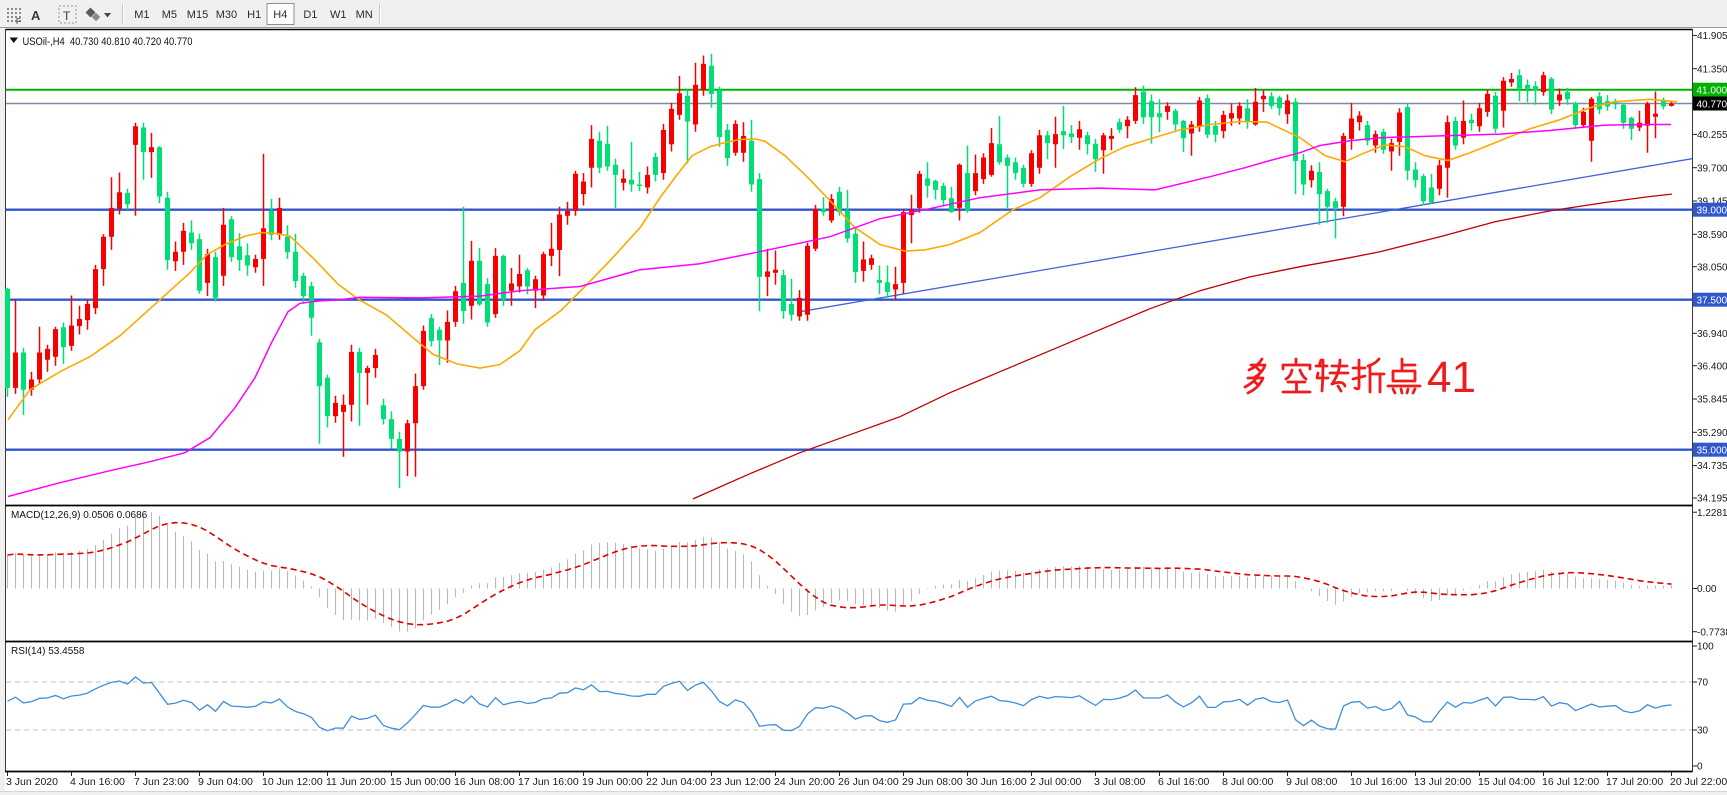  I want to click on svg-text: 23 Jun 12:00, so click(740, 782).